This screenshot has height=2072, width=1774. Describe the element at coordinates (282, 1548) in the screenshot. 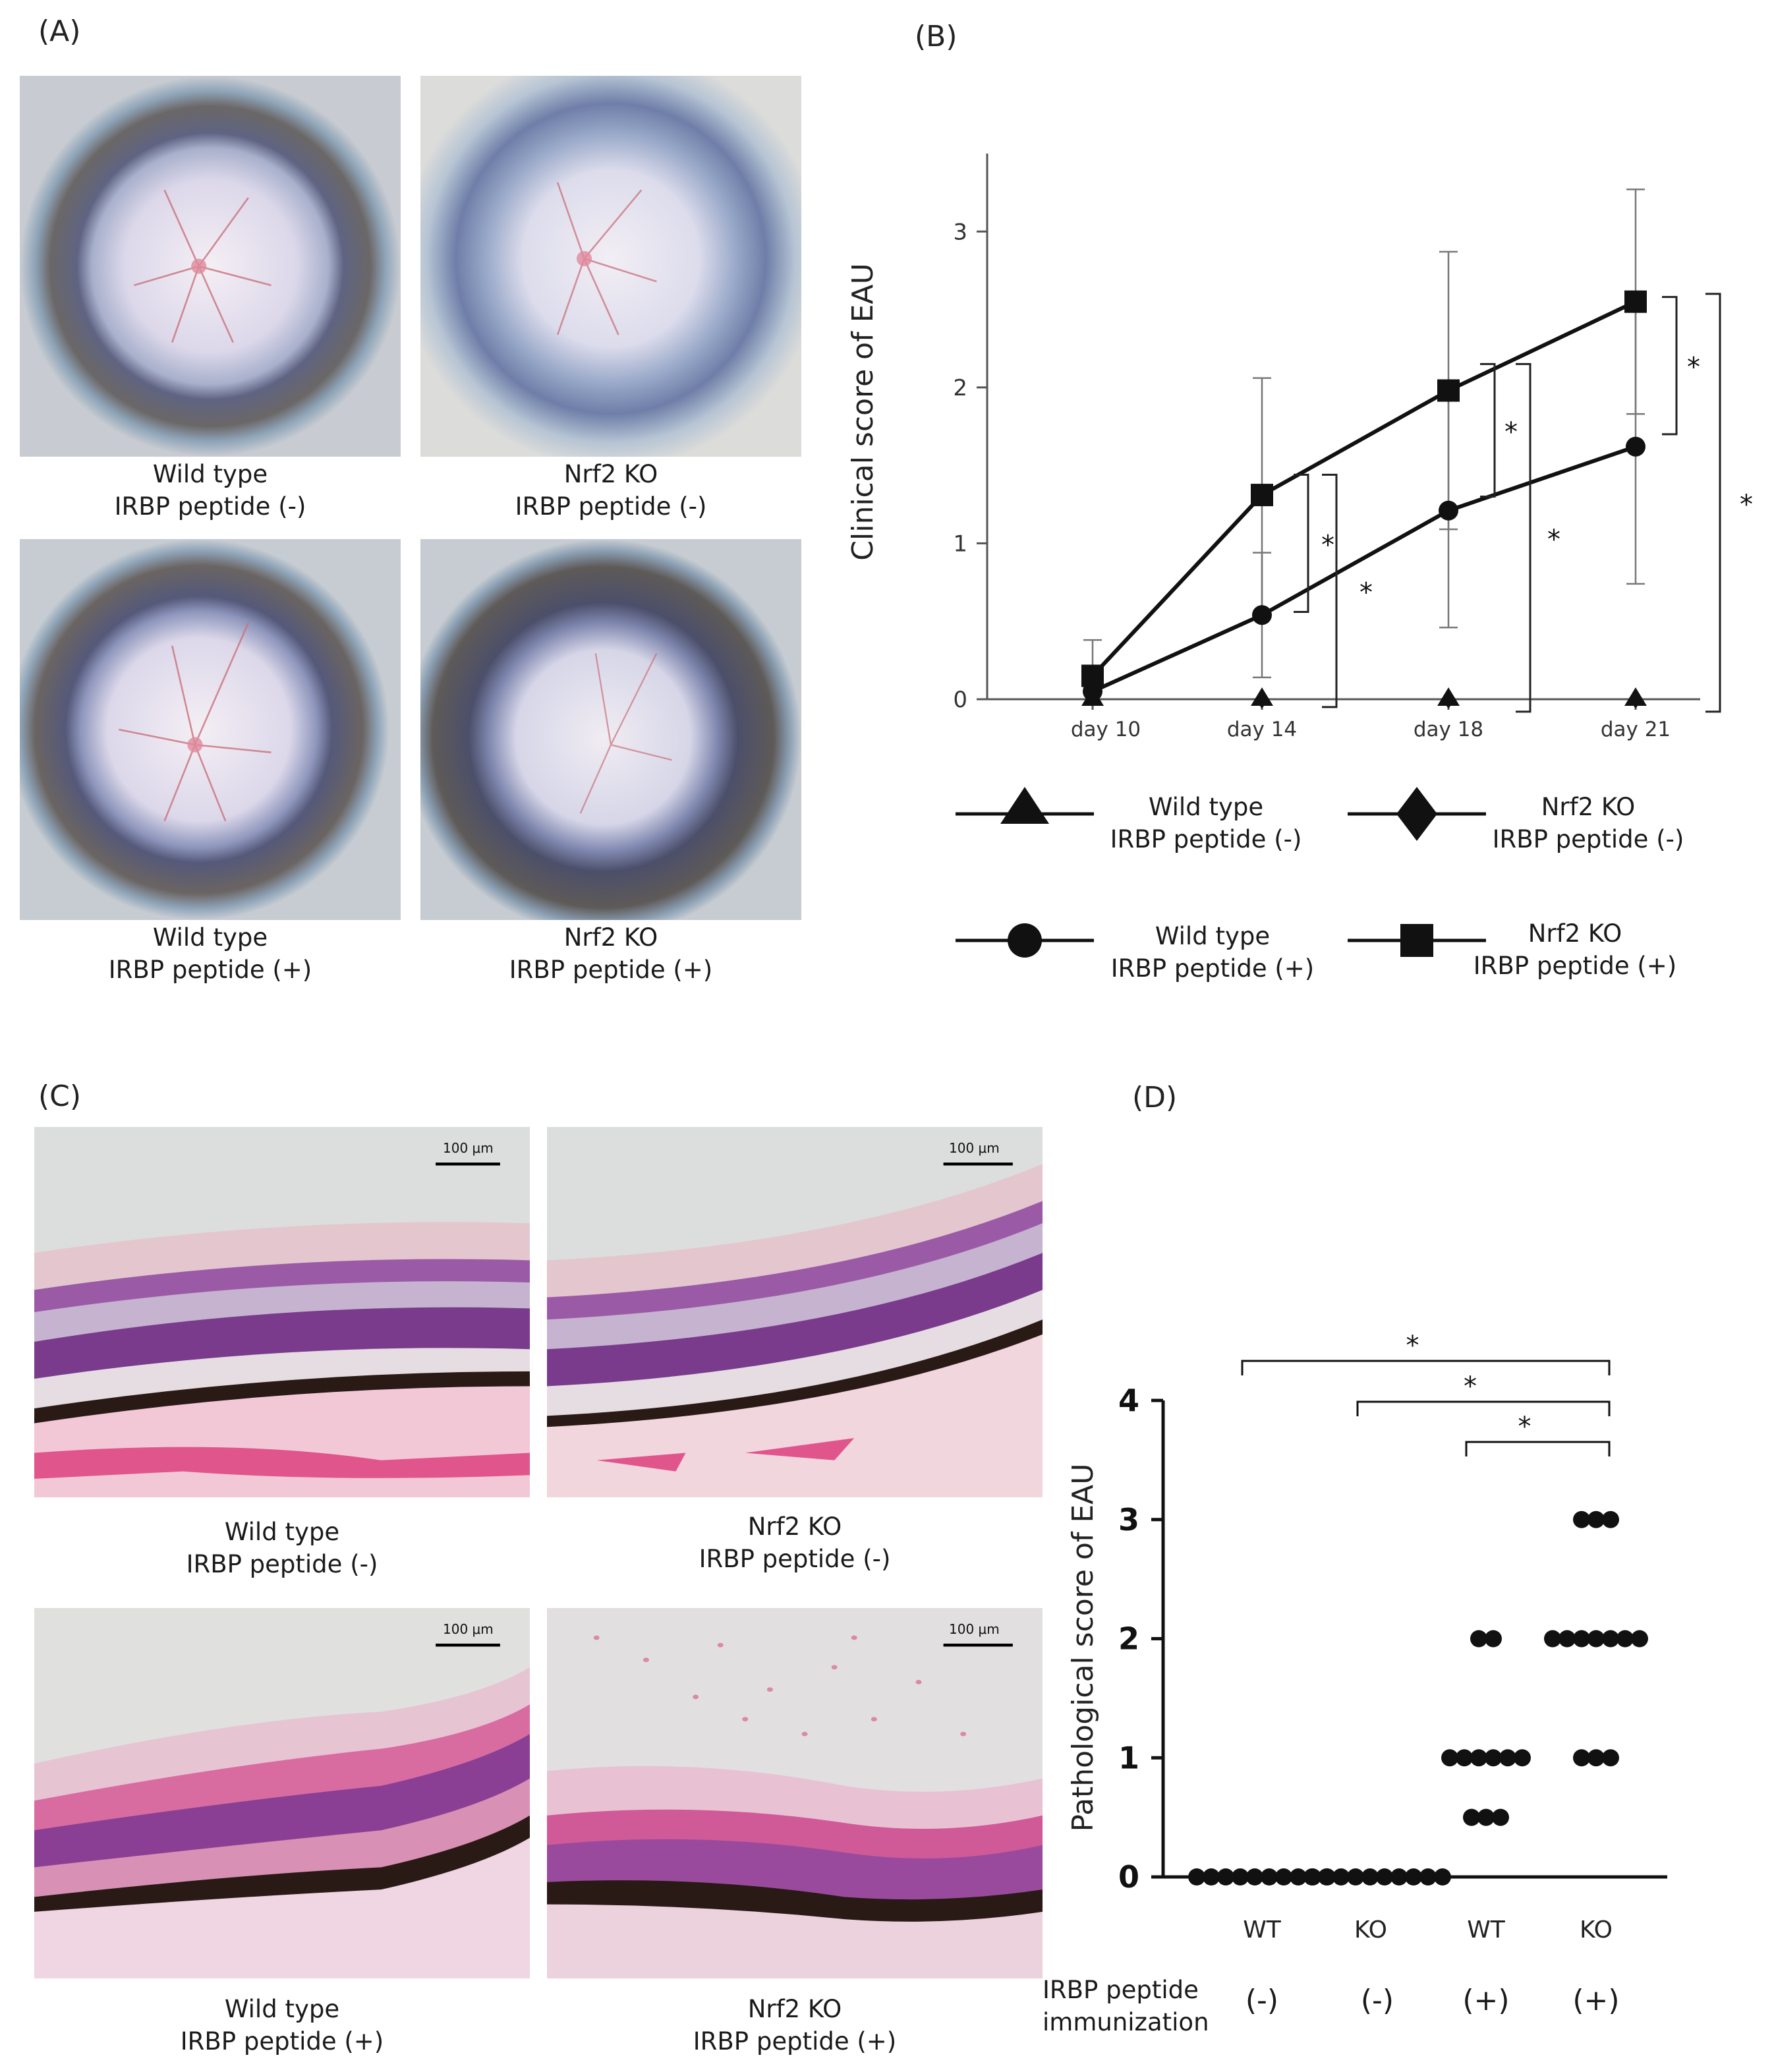

I see `histology-caption-wt-minus: Wild type IRBP peptide (-)` at that location.